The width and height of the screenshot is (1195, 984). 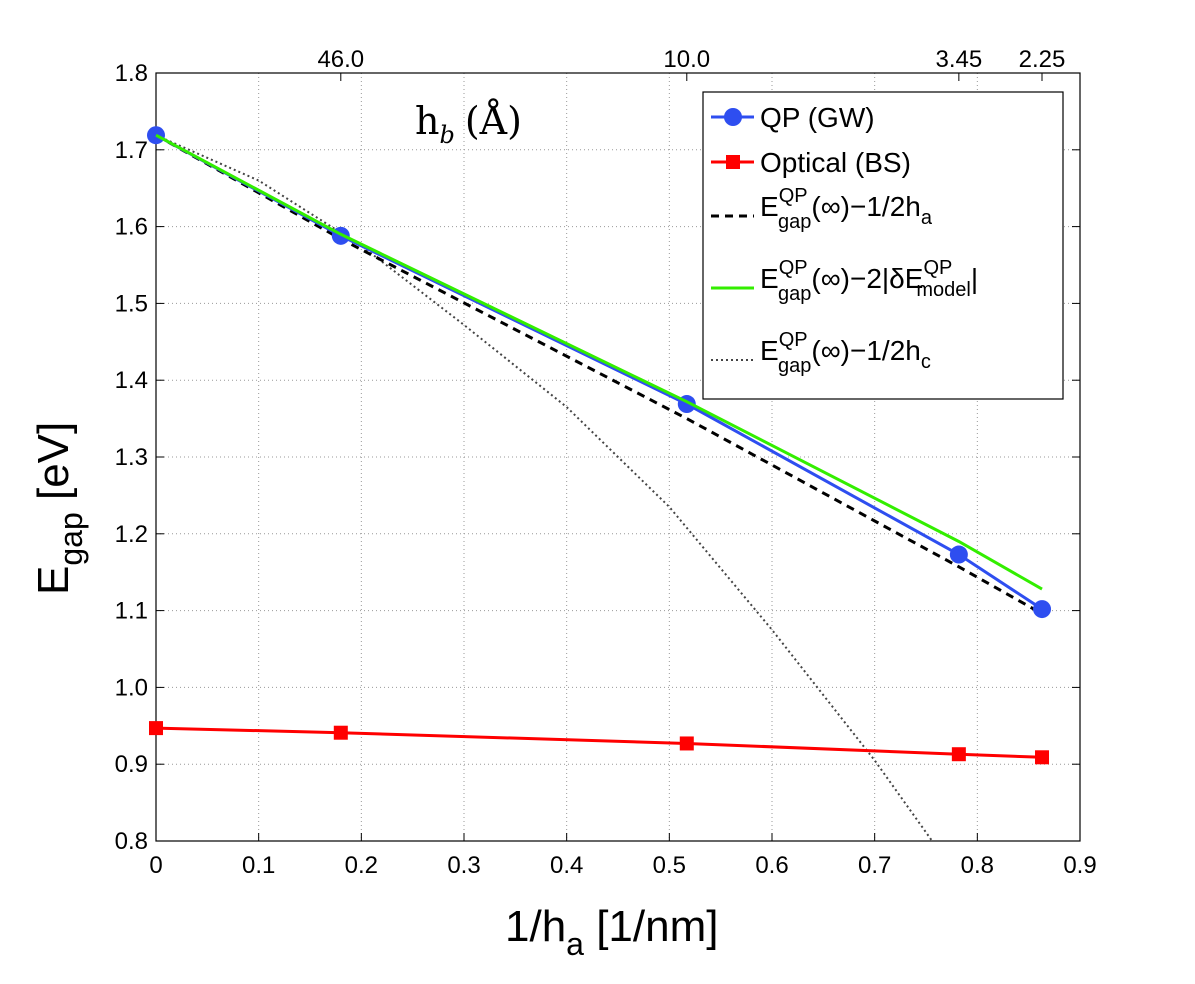 I want to click on legend-entry-qp-minus-hc: EQP gap(∞)−1/2hc, so click(x=821, y=353).